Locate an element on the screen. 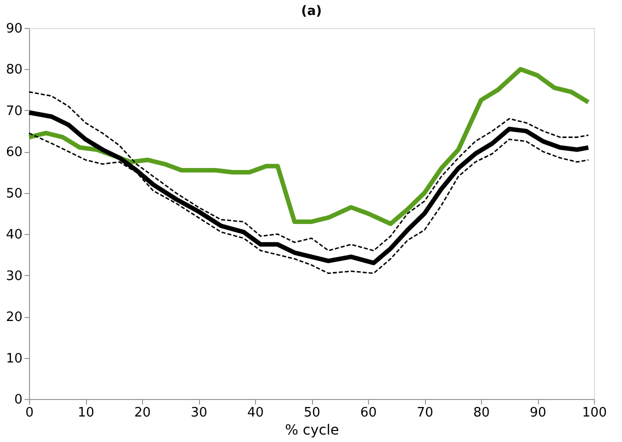 The image size is (622, 442). y-tick-label: 50 is located at coordinates (14, 194).